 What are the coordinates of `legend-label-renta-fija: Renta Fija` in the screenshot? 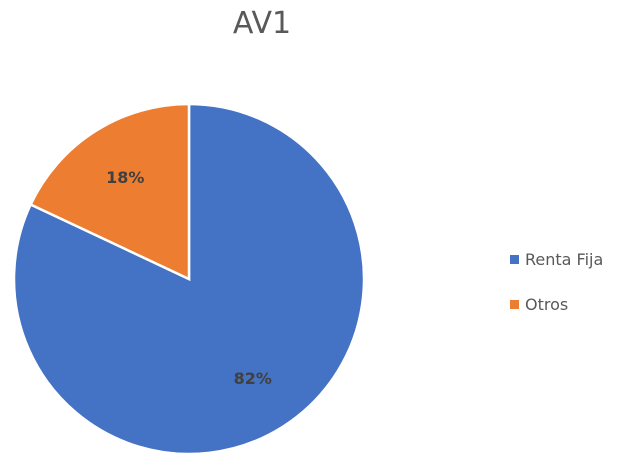 It's located at (564, 259).